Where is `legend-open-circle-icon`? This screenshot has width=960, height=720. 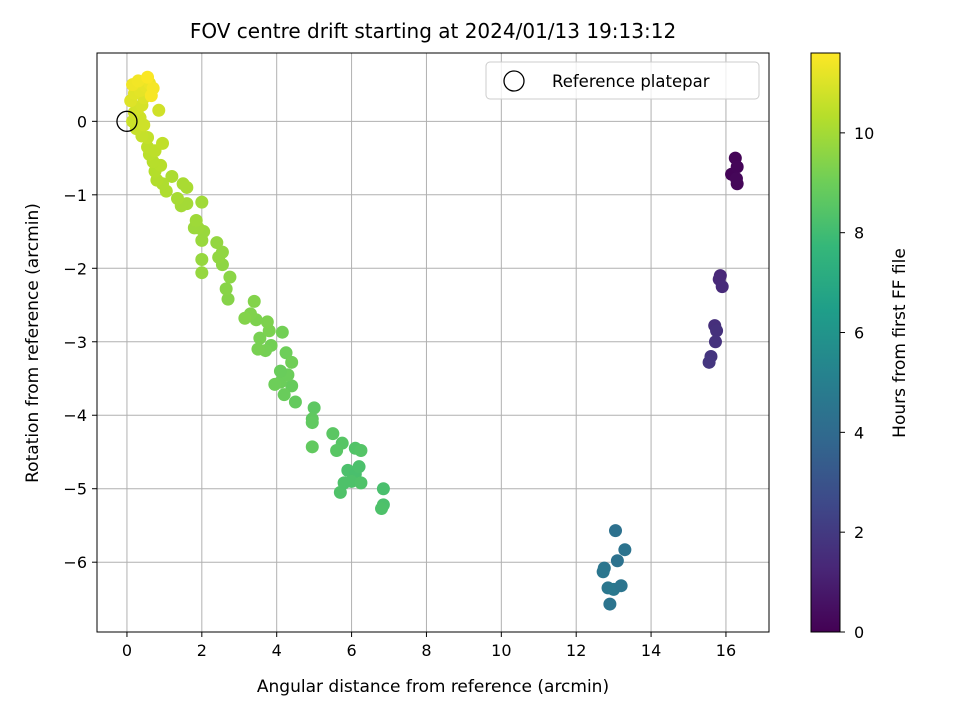
legend-open-circle-icon is located at coordinates (514, 81).